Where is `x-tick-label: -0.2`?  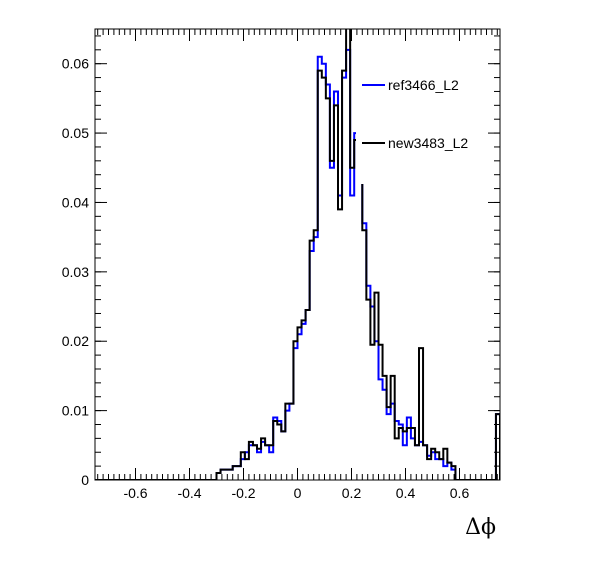 x-tick-label: -0.2 is located at coordinates (243, 493).